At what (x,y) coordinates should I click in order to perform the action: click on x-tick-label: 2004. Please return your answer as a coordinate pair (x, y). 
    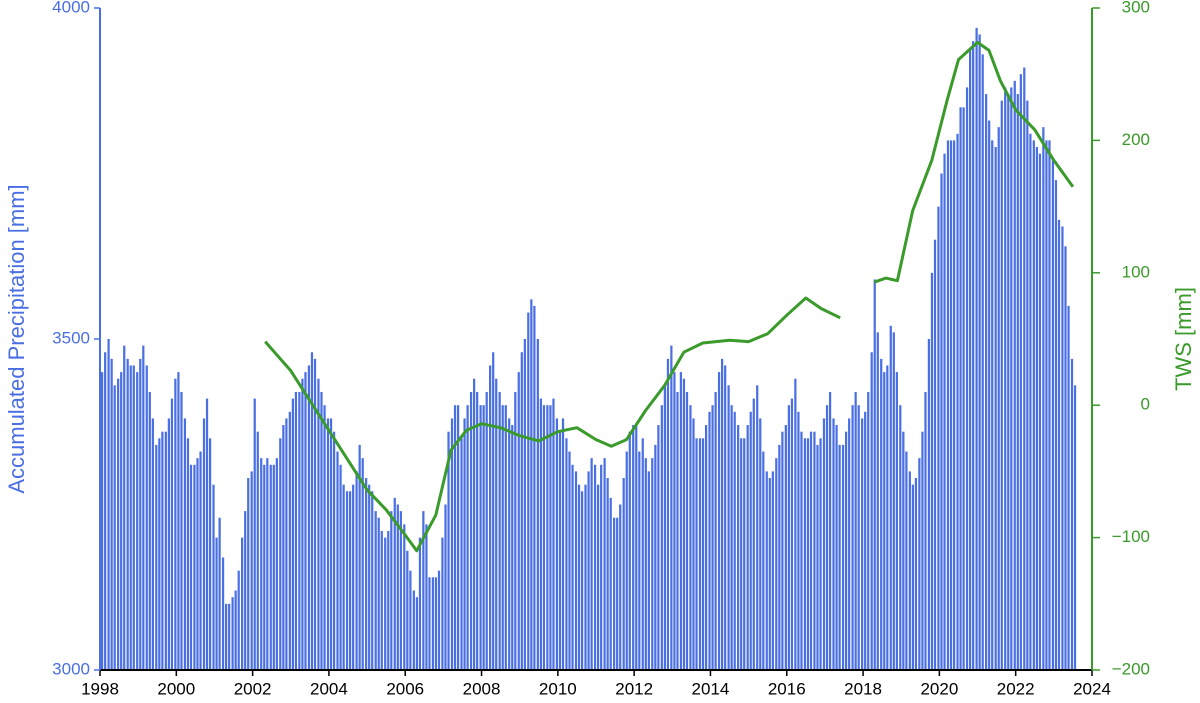
    Looking at the image, I should click on (329, 688).